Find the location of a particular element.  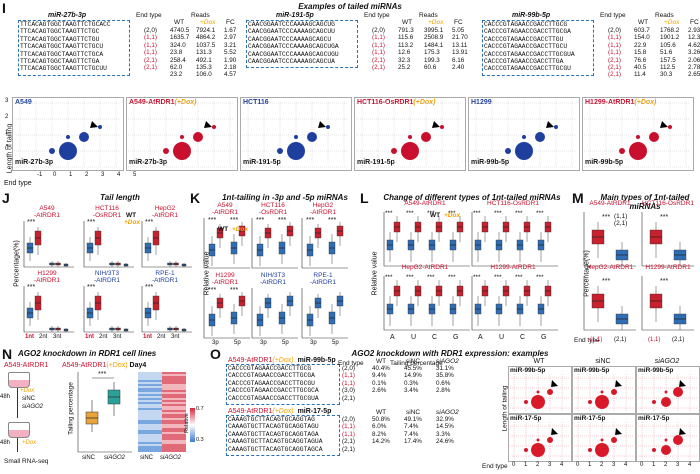

endtype-cell: (3,0) is located at coordinates (348, 391).